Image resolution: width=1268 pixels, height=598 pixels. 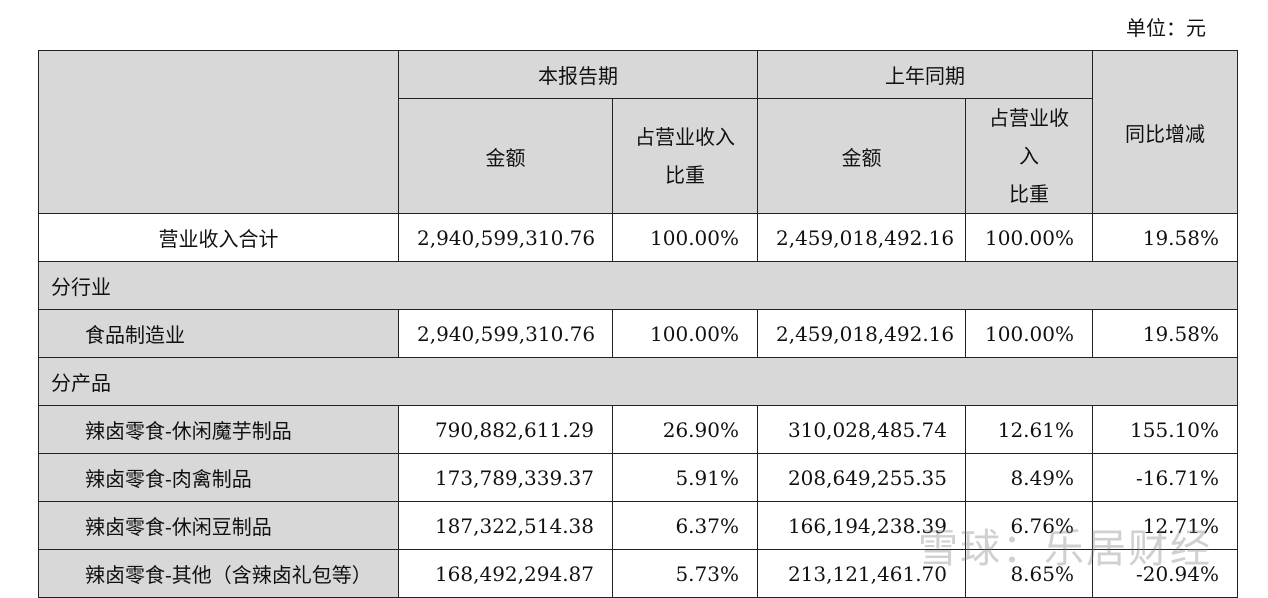 What do you see at coordinates (218, 573) in the screenshot?
I see `row-label: 辣卤零食-其他（含辣卤礼包等）` at bounding box center [218, 573].